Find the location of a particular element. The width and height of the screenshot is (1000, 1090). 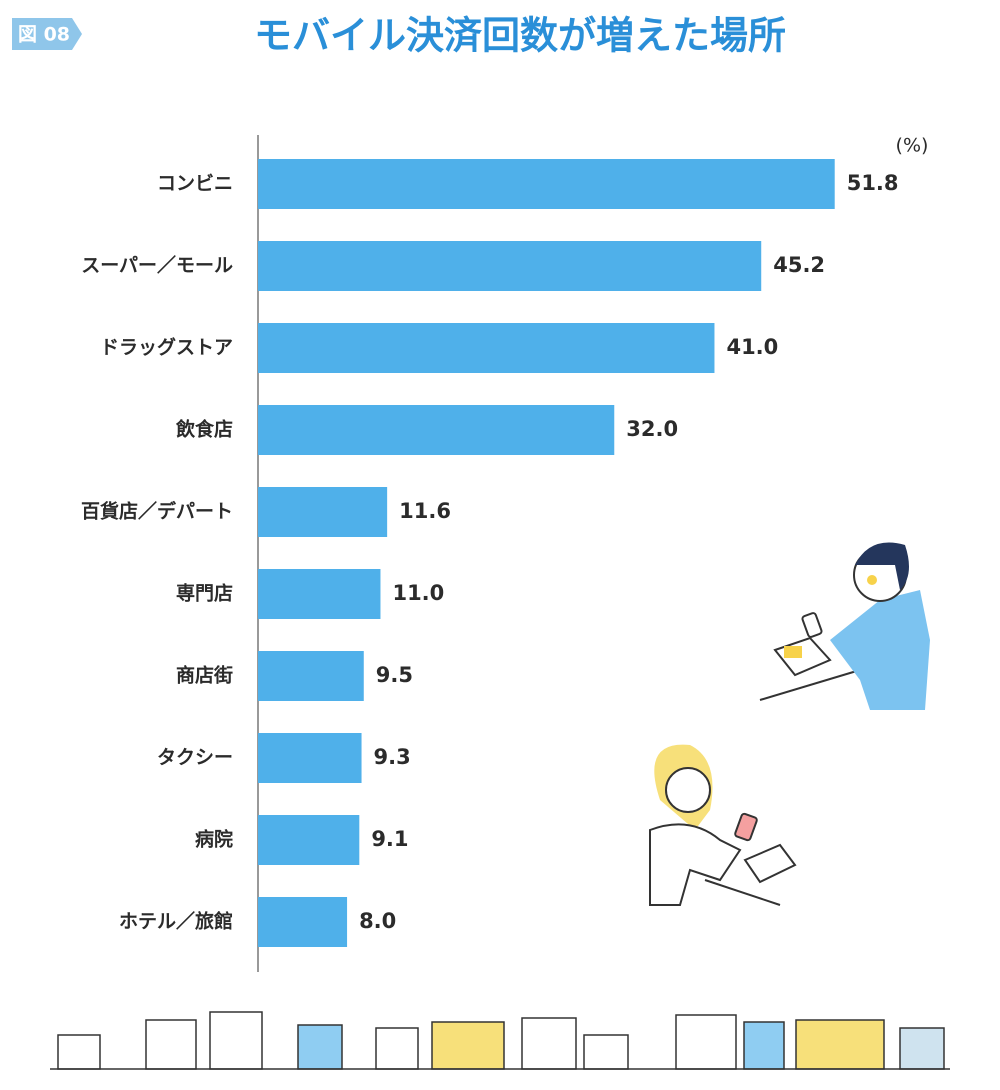

value-label: 32.0 is located at coordinates (652, 429).